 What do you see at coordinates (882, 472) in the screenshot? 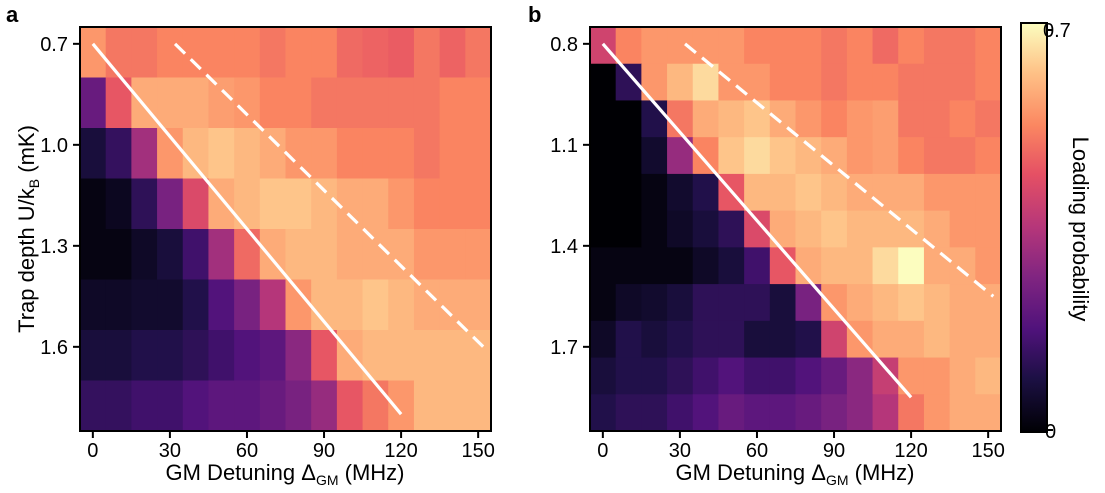
I see `panel-b-x-axis-title-tail: (MHz)` at bounding box center [882, 472].